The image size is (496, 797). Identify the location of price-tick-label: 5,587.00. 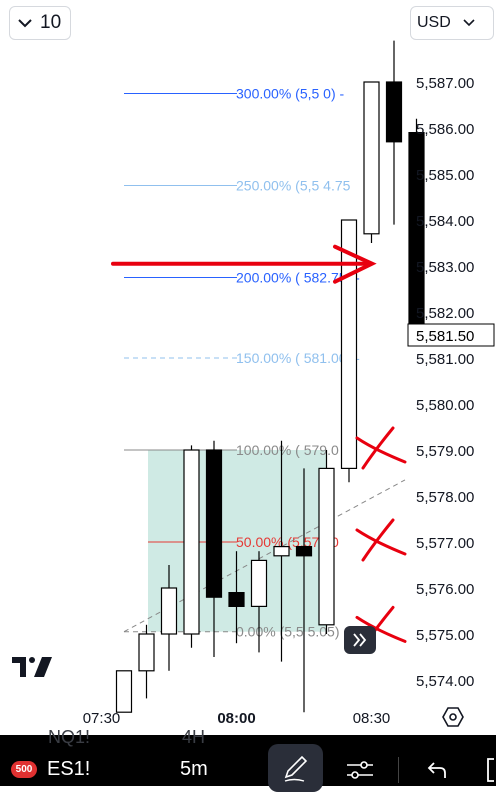
(445, 83).